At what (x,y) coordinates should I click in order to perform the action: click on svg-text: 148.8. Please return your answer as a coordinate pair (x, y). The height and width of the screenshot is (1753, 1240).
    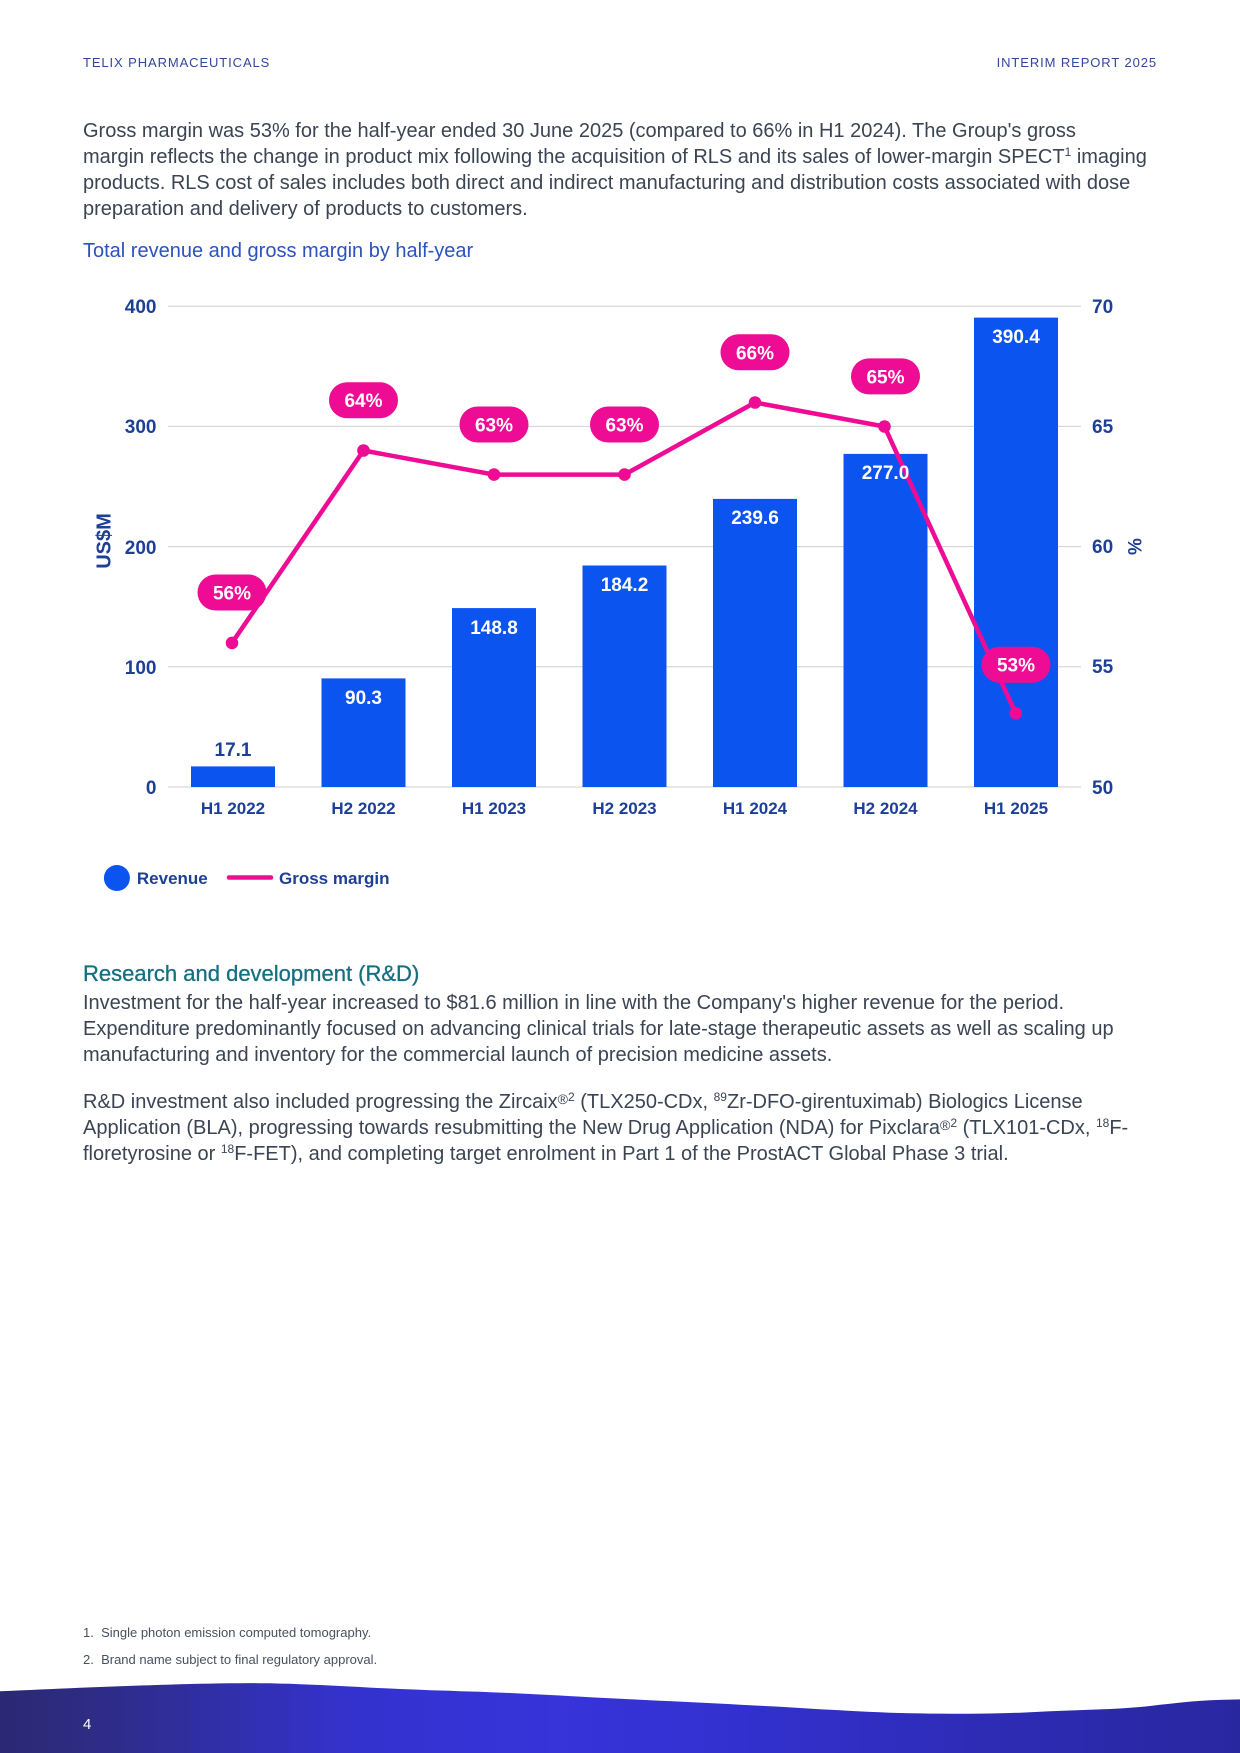
    Looking at the image, I should click on (494, 628).